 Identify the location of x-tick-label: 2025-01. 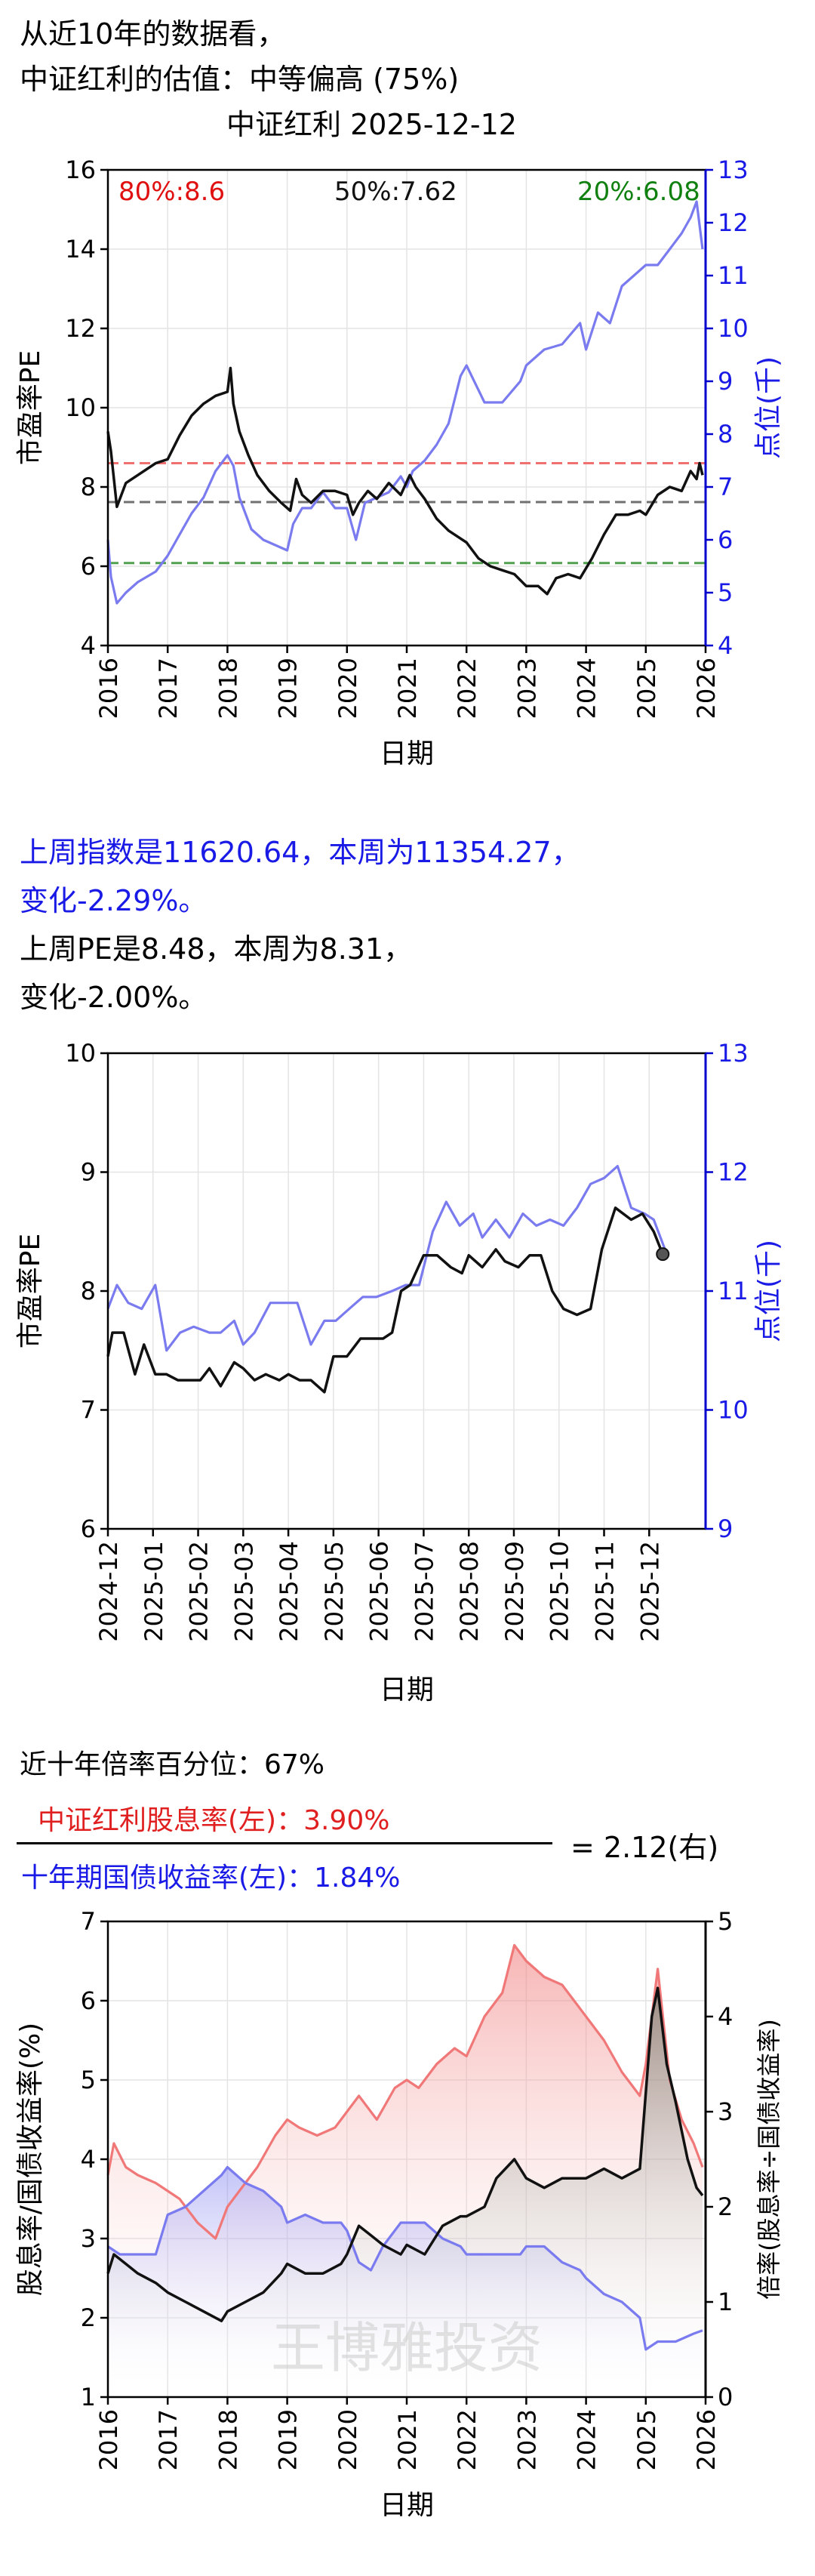
(154, 1591).